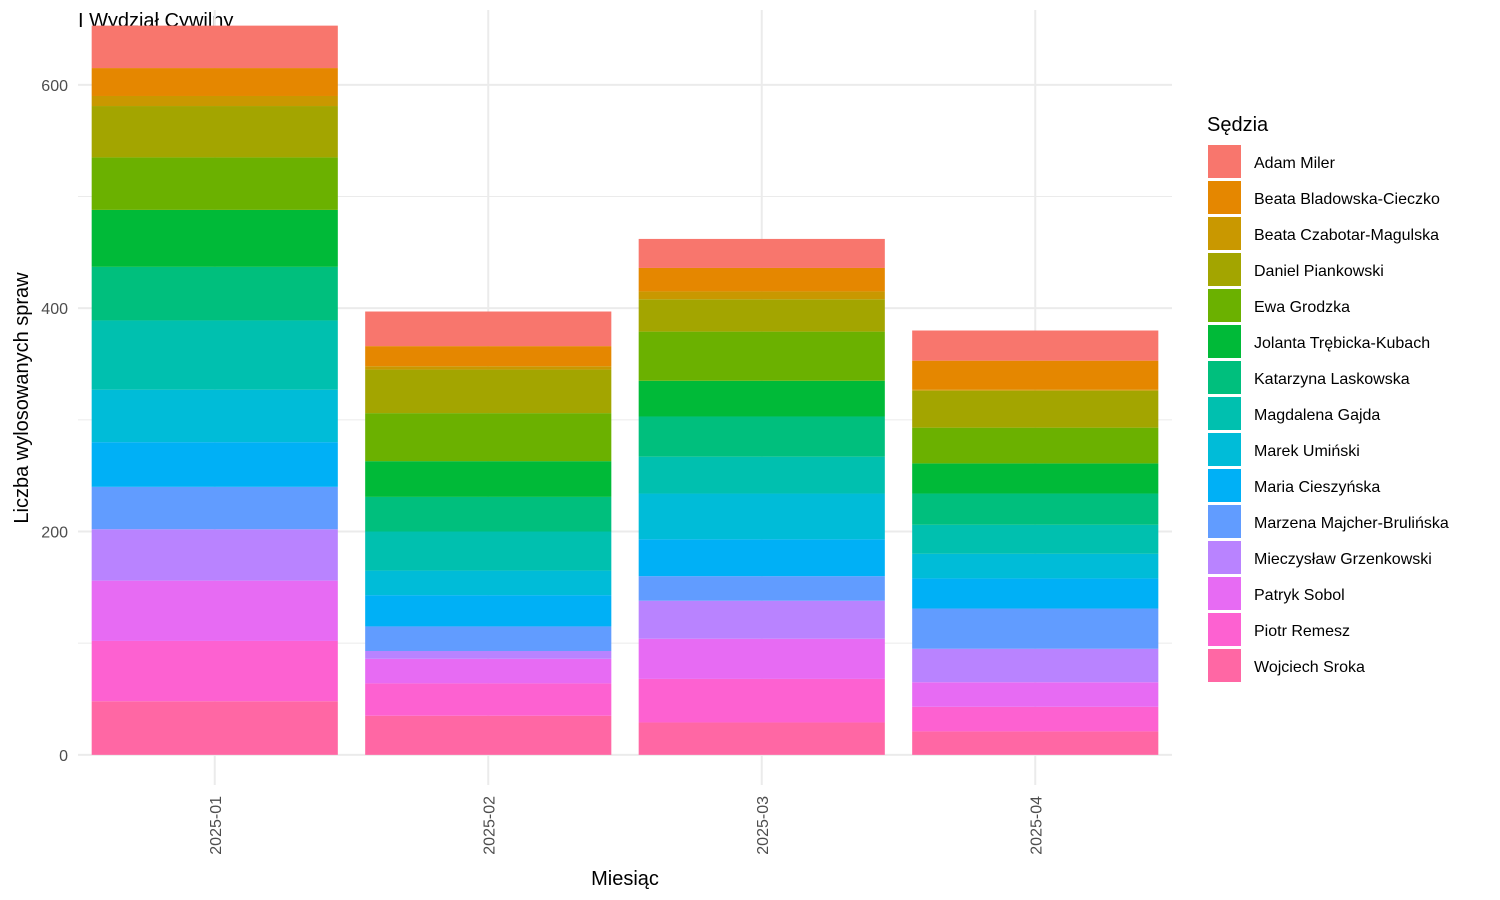 Image resolution: width=1500 pixels, height=900 pixels. Describe the element at coordinates (488, 551) in the screenshot. I see `bar-segment: Magdalena Gajda: 35` at that location.